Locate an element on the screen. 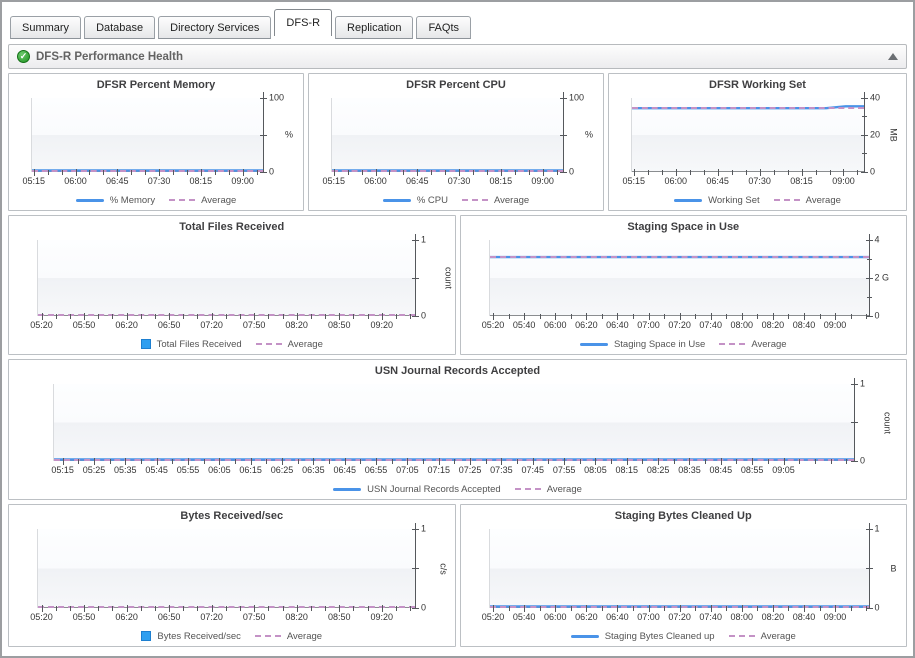  chart-title: Bytes Received/sec is located at coordinates (232, 516).